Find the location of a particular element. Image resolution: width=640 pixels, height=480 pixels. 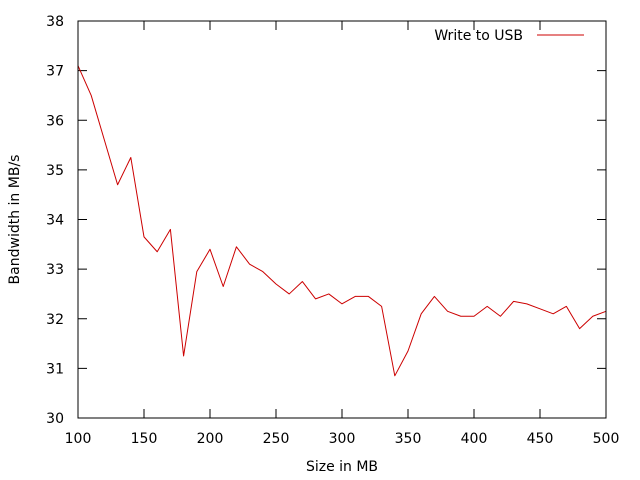

x-tick-label: 350 is located at coordinates (408, 439).